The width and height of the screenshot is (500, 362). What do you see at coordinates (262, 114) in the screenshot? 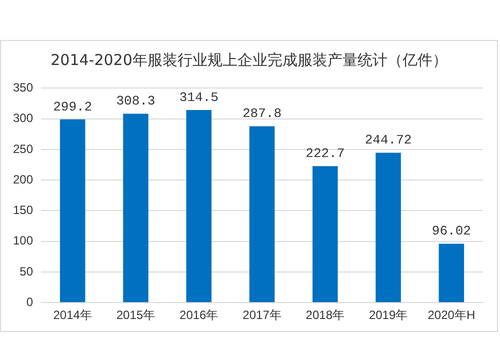
I see `data-label: 287.8` at bounding box center [262, 114].